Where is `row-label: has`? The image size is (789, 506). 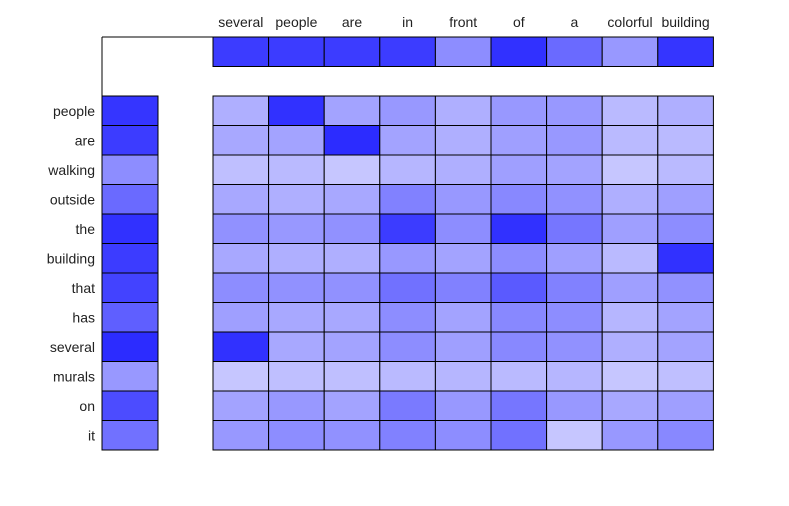
row-label: has is located at coordinates (83, 317).